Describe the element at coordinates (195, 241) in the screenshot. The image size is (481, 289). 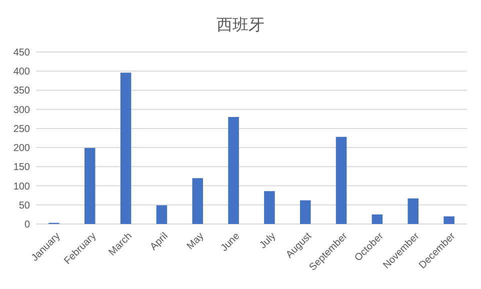
I see `x-tick-label: May` at that location.